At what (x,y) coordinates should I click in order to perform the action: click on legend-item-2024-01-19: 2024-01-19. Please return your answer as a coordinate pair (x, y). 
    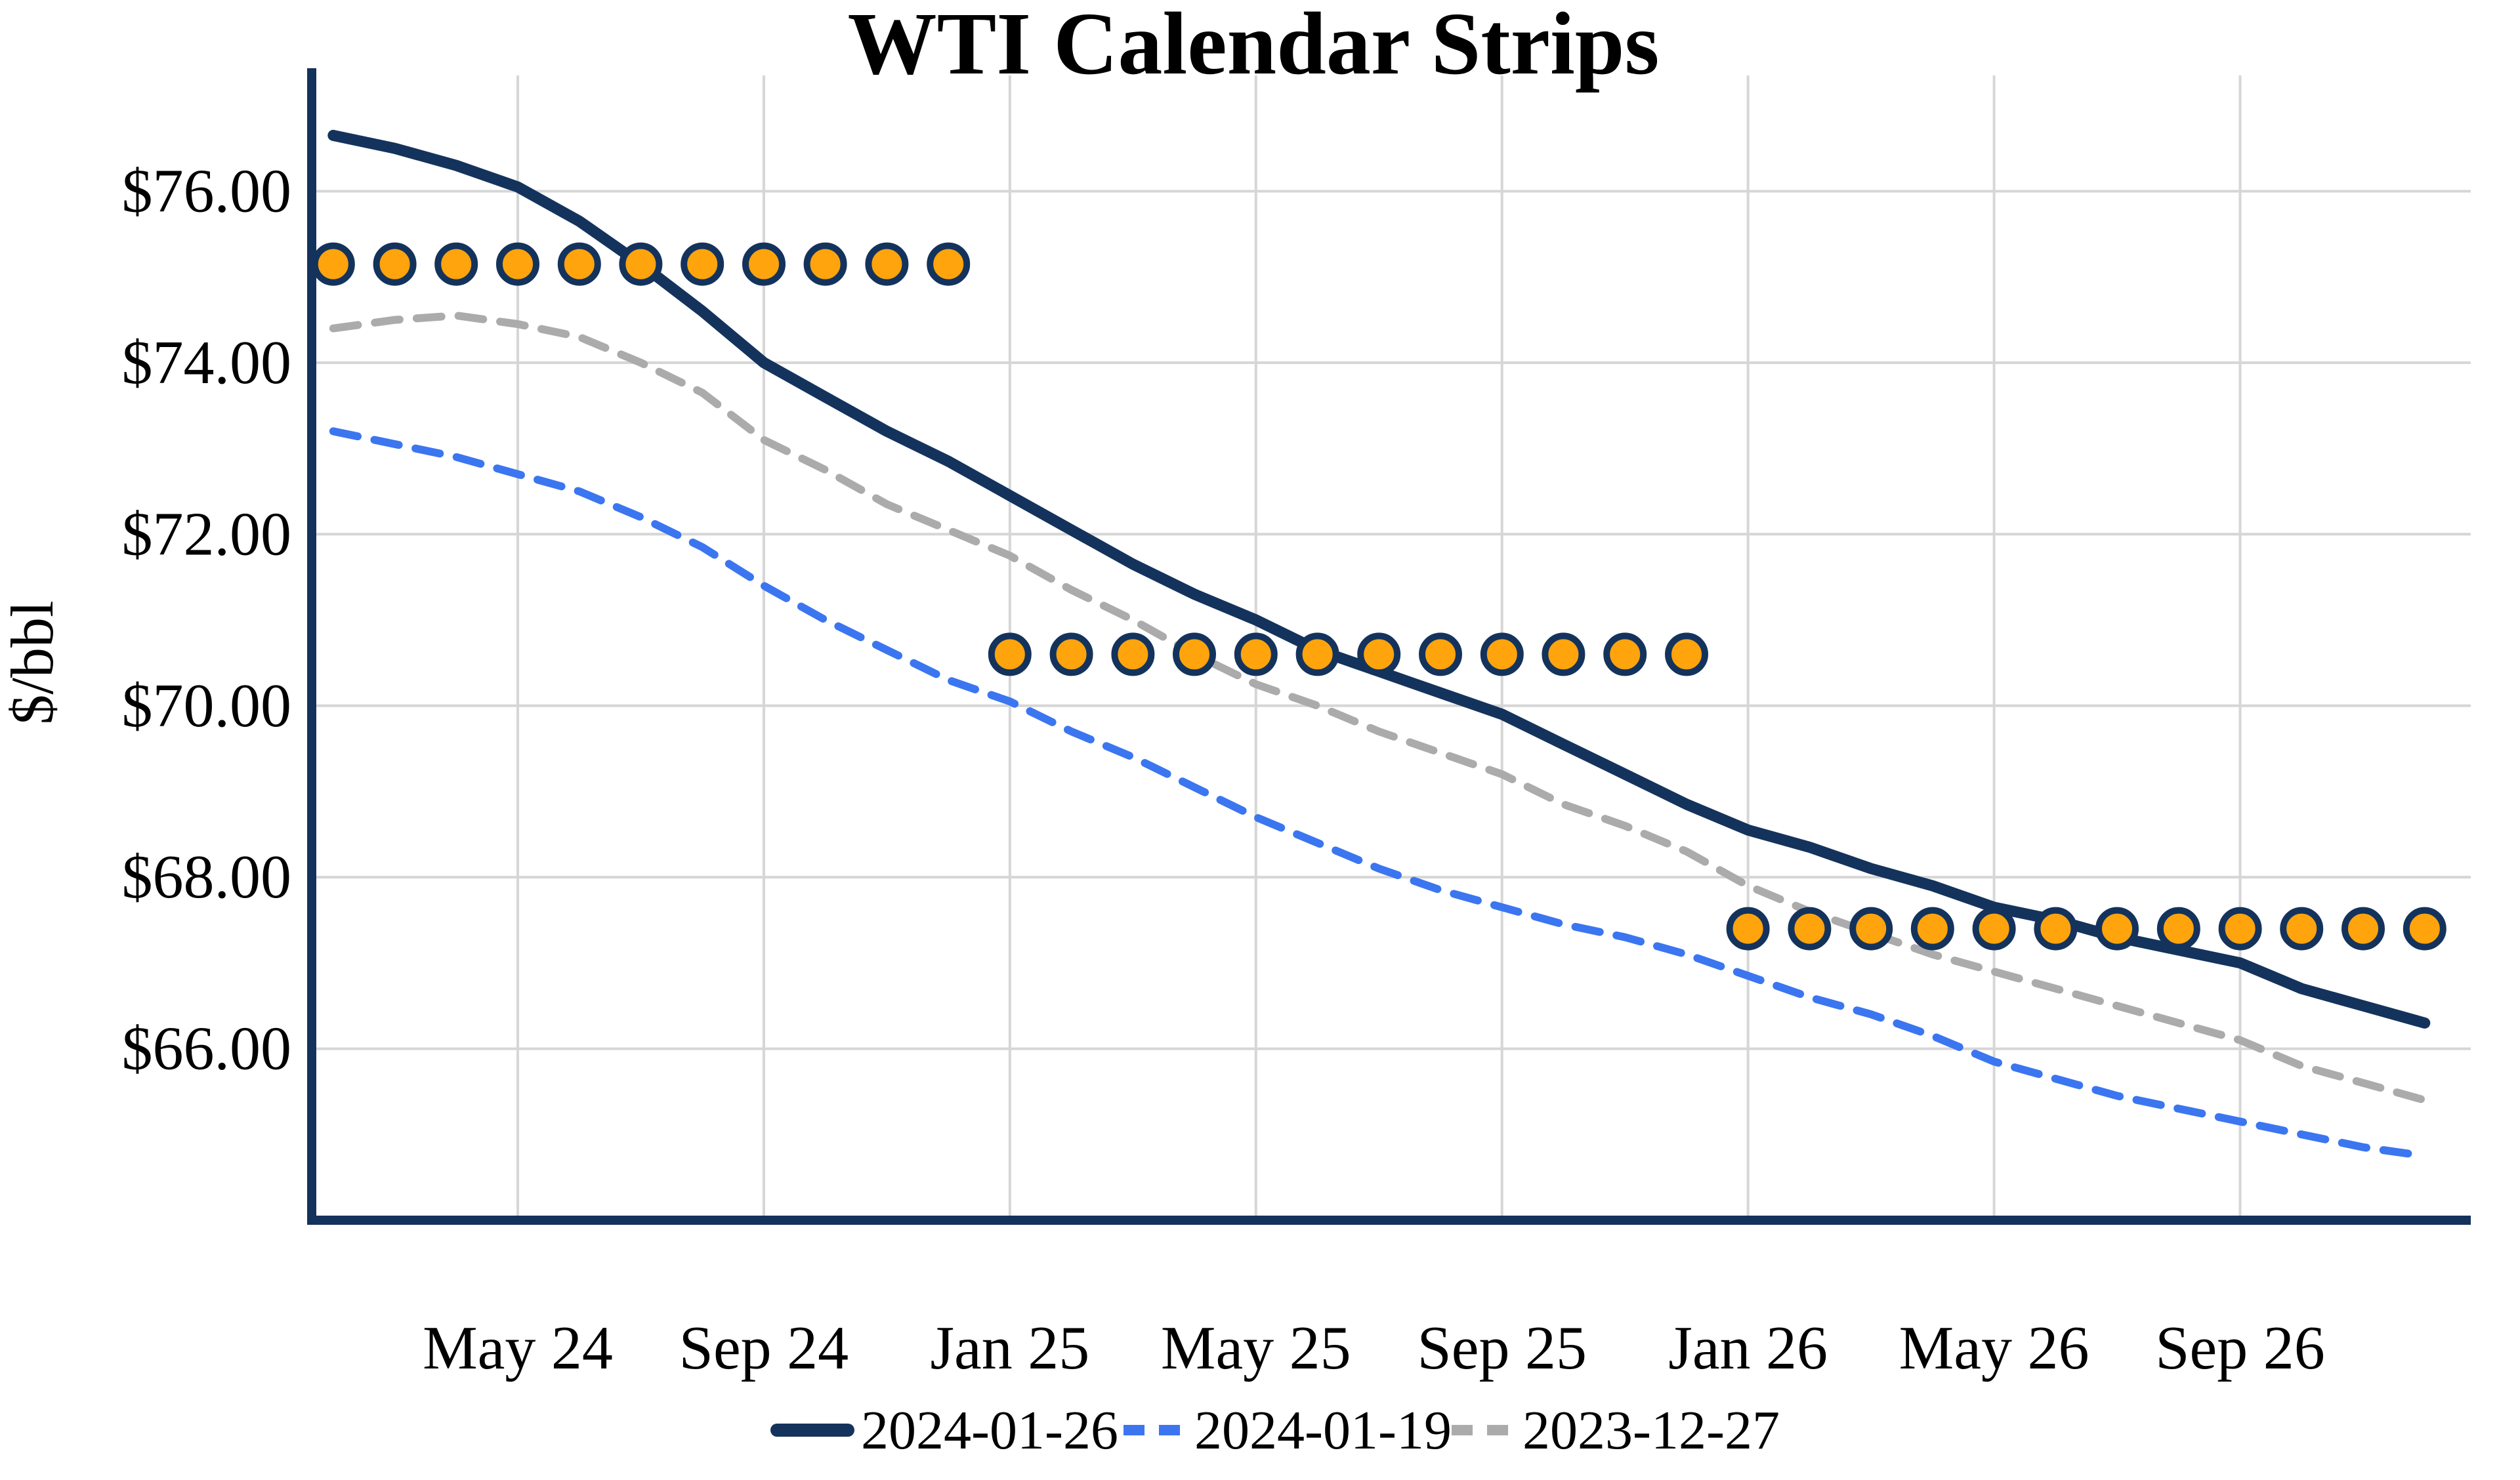
    Looking at the image, I should click on (1288, 1430).